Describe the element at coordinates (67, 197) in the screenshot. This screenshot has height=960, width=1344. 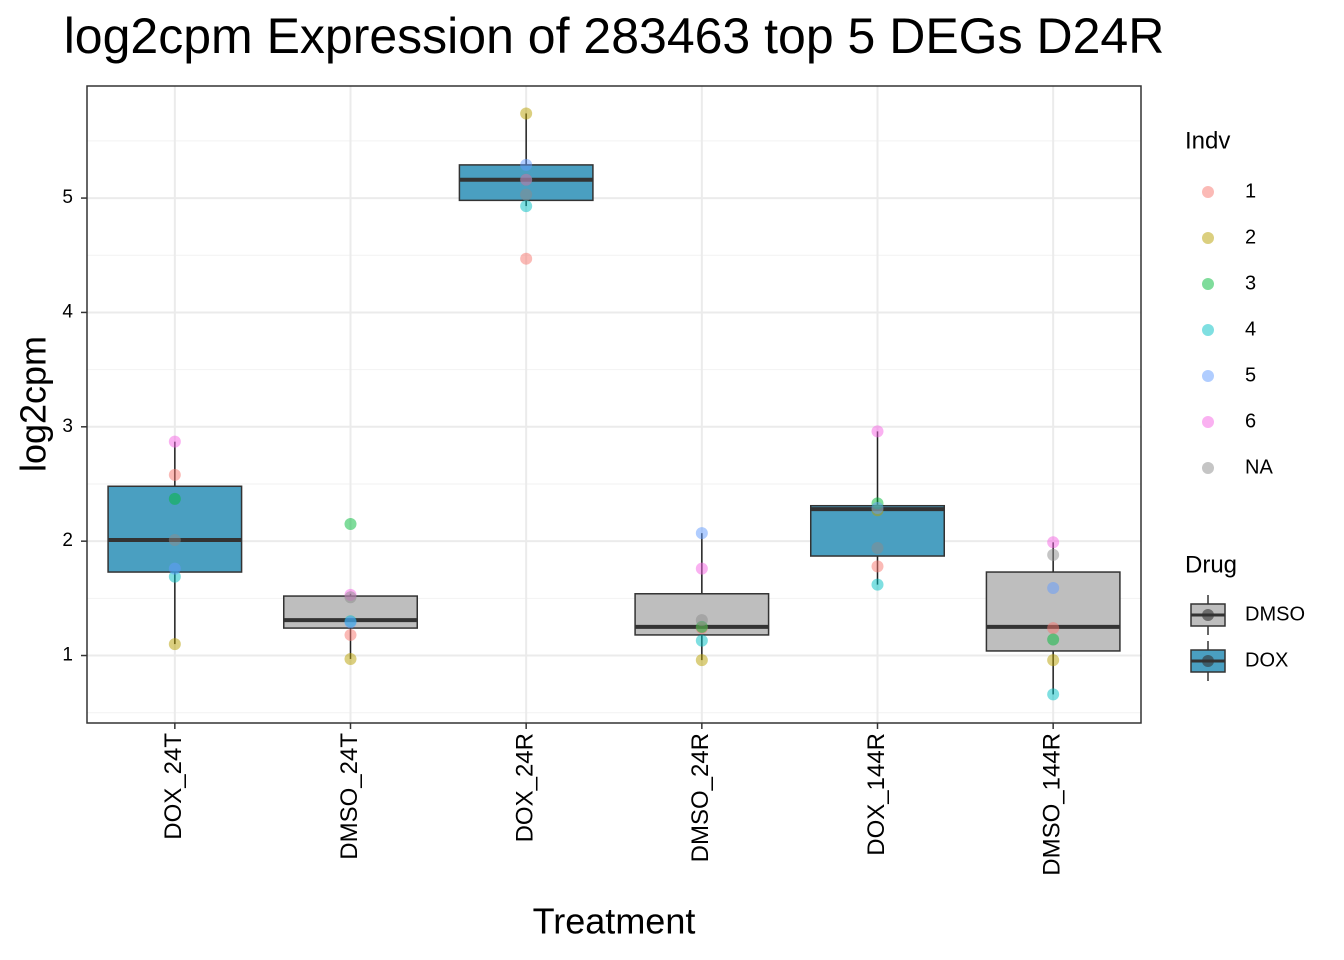
I see `y-tick-label: 5` at that location.